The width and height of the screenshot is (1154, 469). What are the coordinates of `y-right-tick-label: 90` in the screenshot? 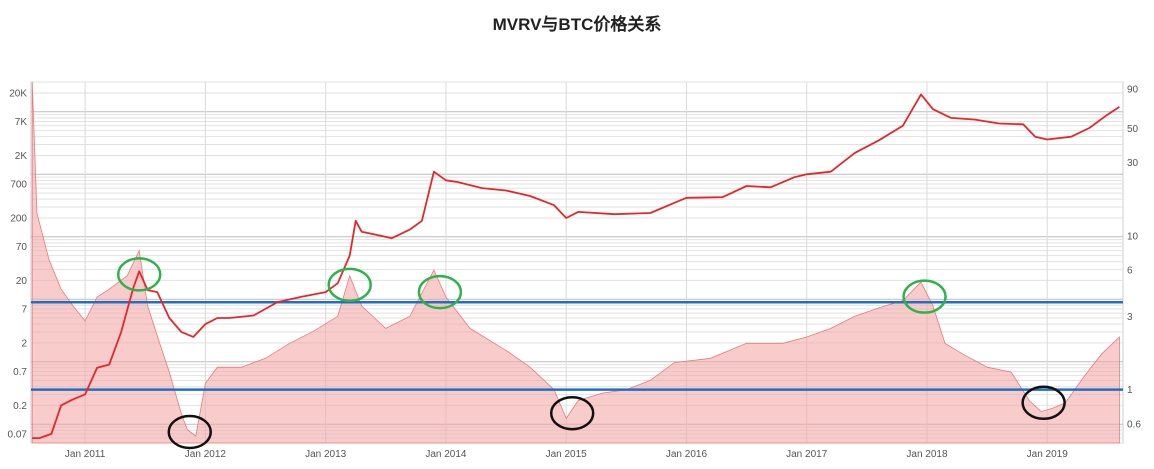 It's located at (1133, 90).